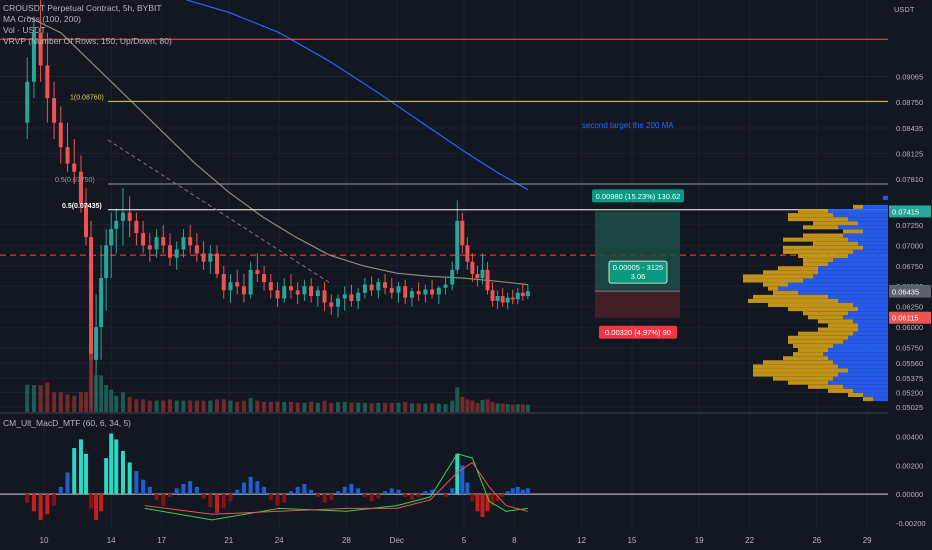  I want to click on trend-lines-layer, so click(219, 211).